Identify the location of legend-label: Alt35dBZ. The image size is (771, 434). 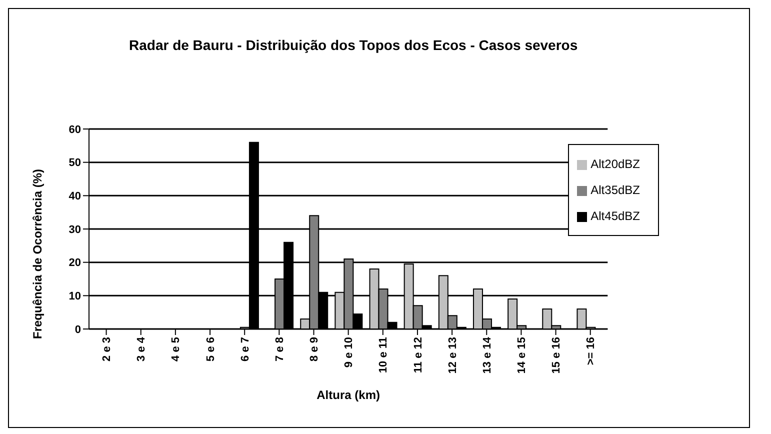
(615, 190).